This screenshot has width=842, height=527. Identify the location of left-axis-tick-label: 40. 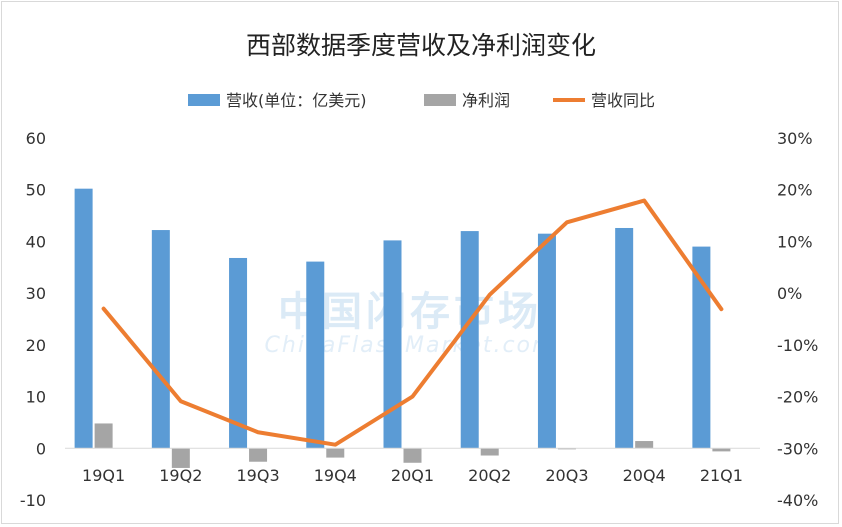
(36, 241).